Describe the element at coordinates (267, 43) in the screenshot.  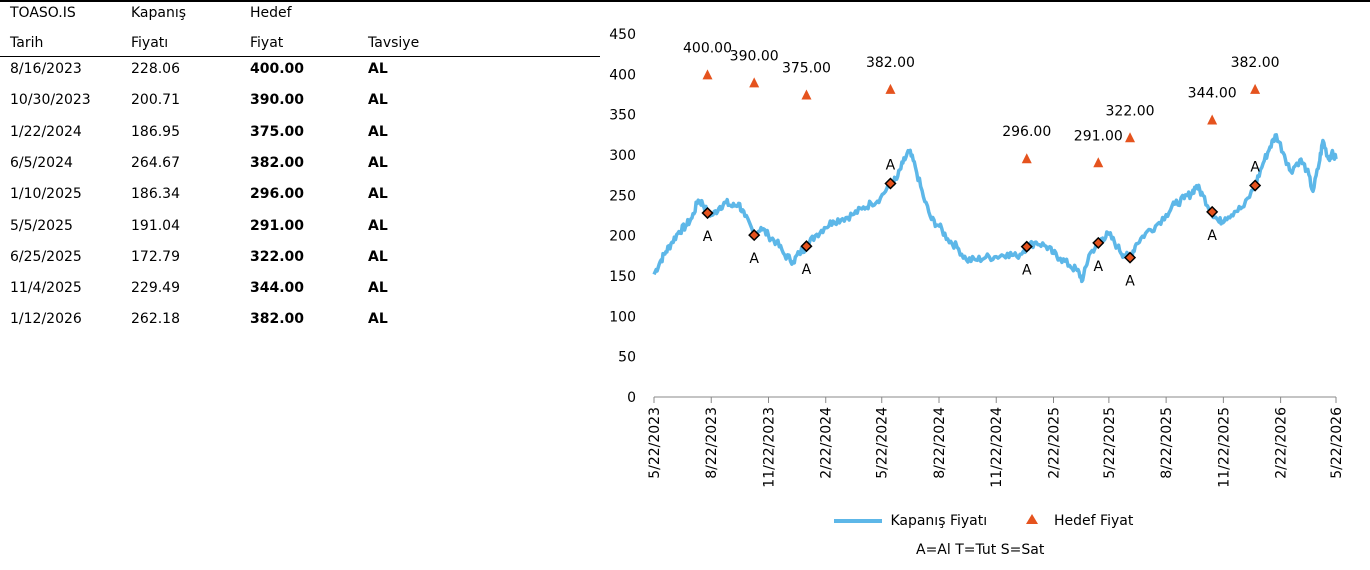
I see `header-cell: Fiyat` at that location.